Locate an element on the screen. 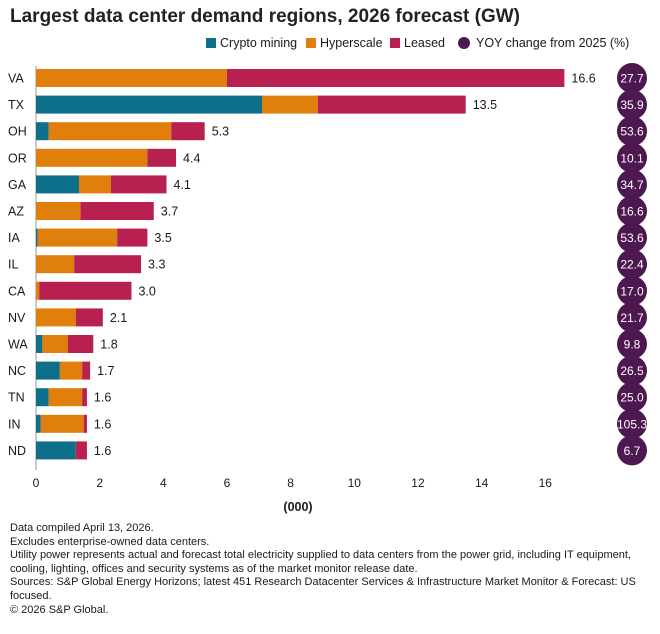 This screenshot has height=634, width=660. category-label: IA is located at coordinates (14, 238).